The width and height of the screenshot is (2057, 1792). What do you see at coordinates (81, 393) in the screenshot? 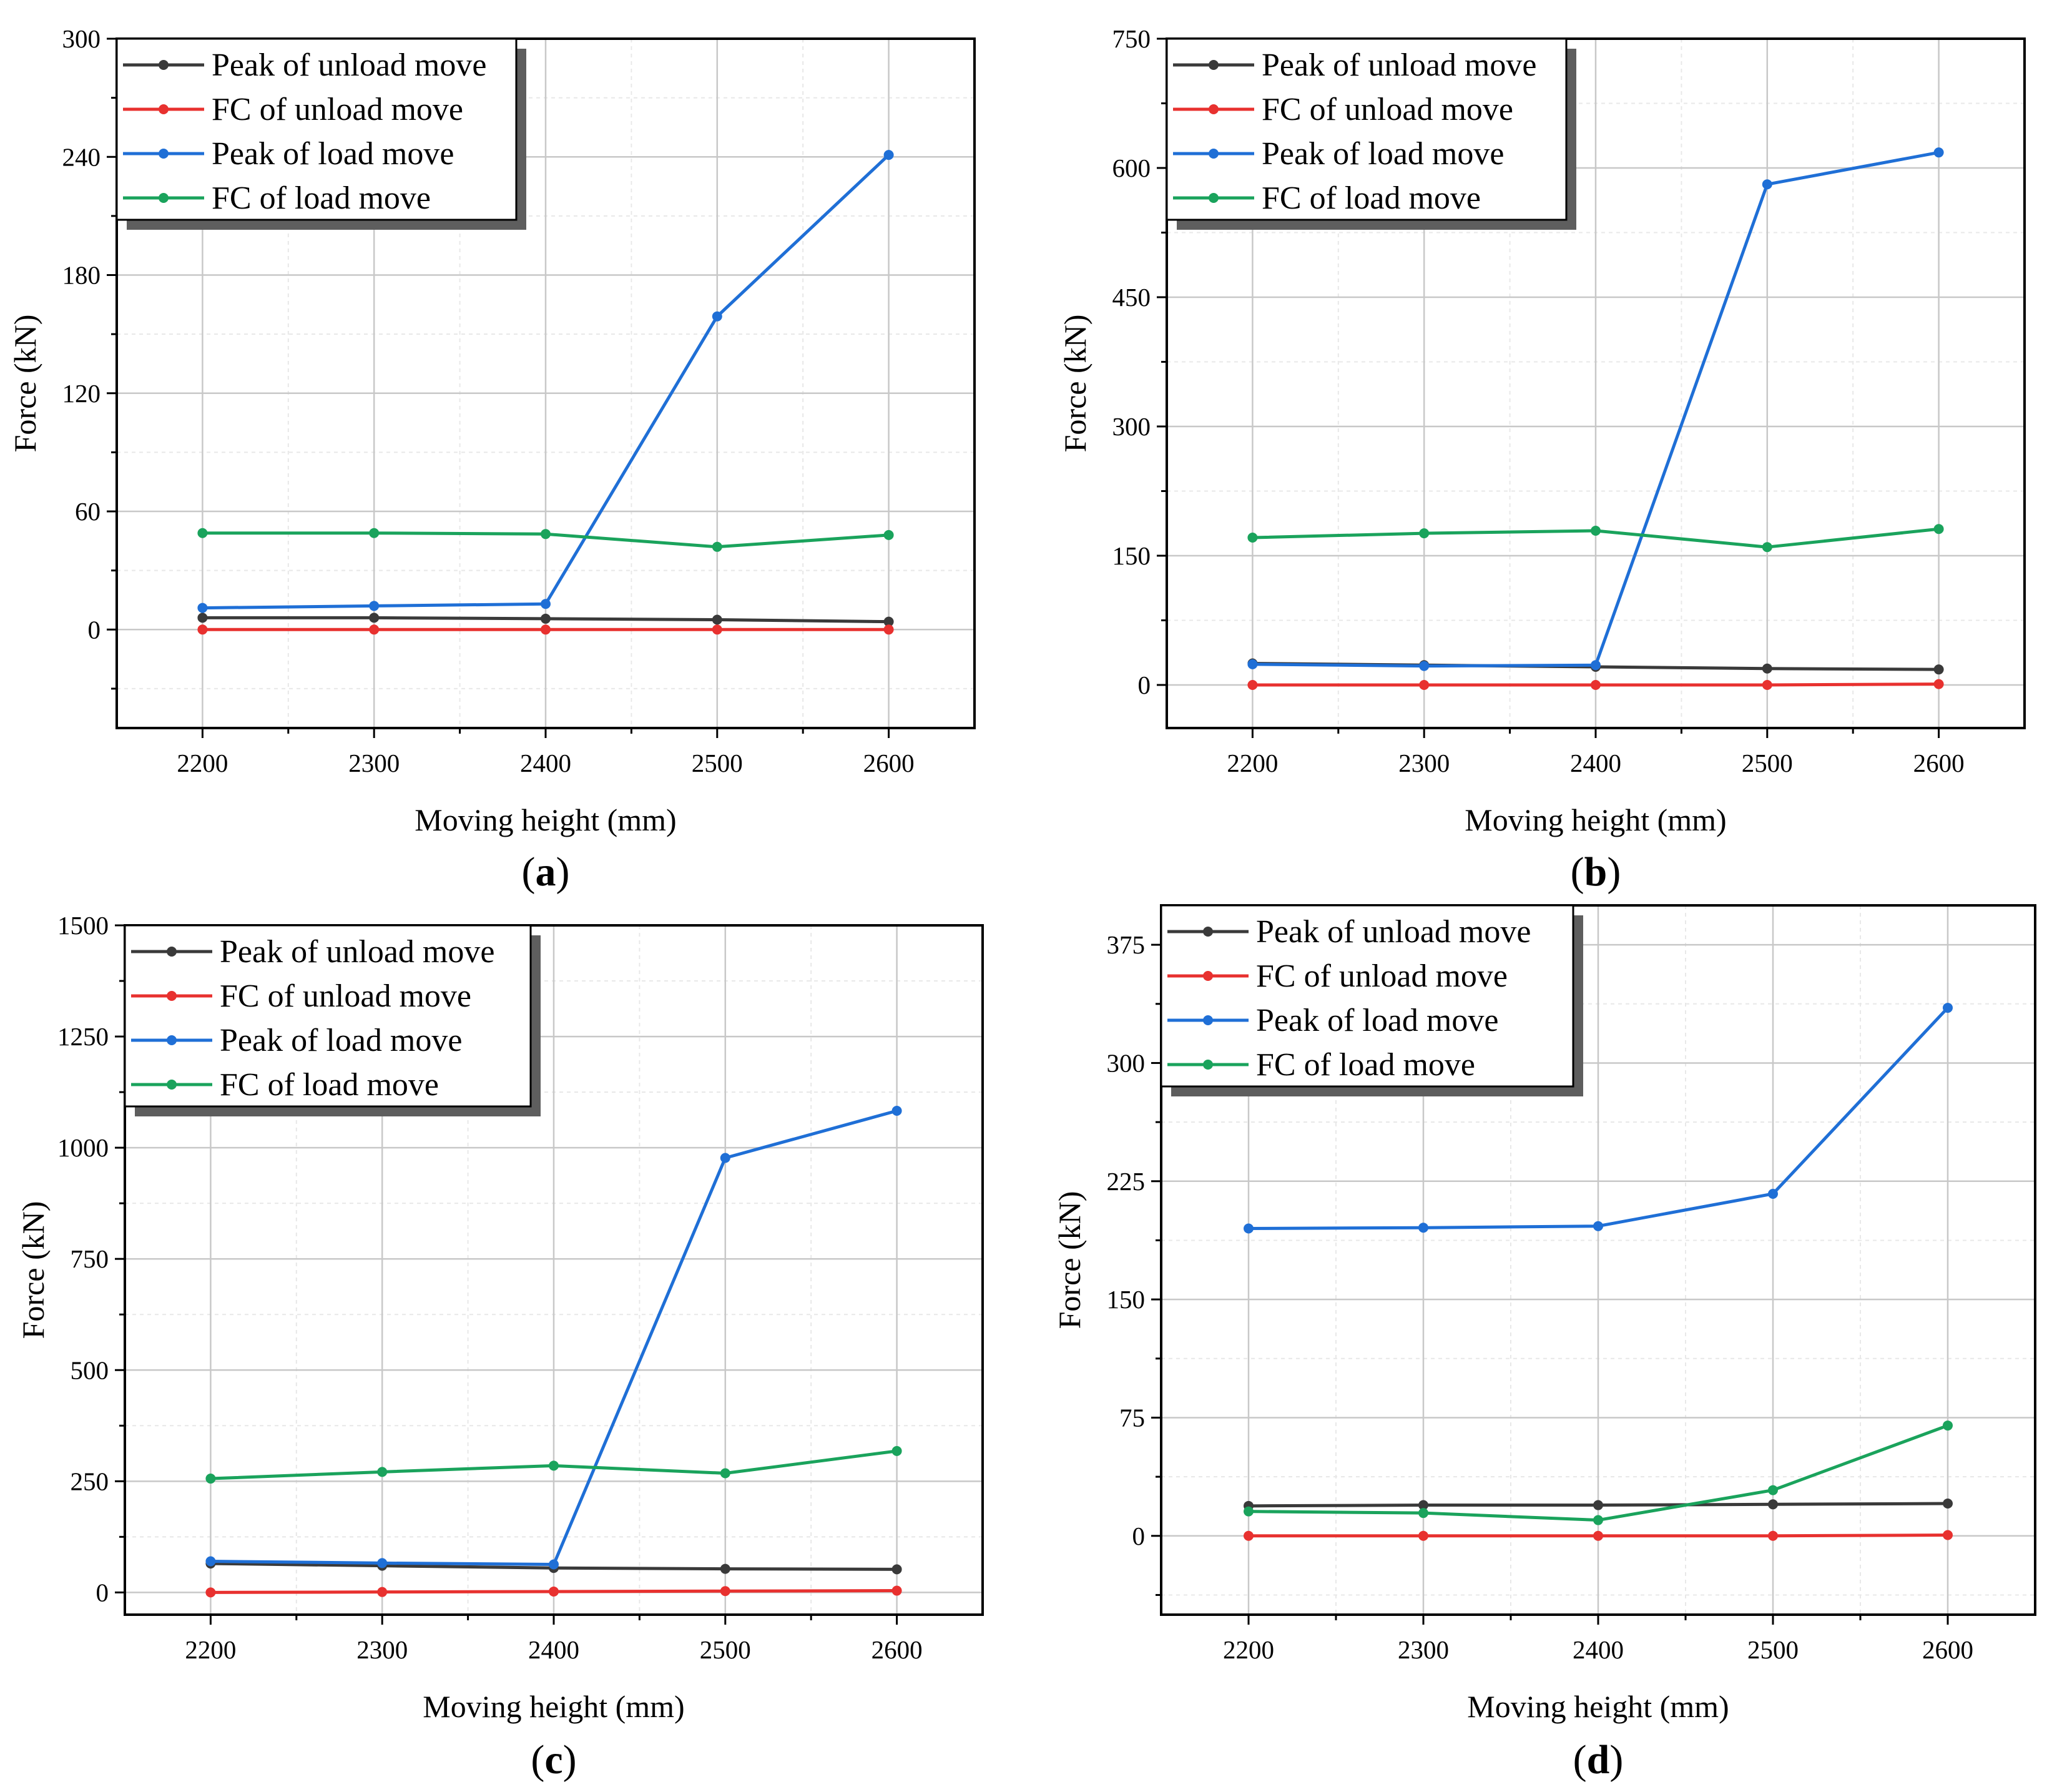
I see `y-tick-label: 120` at bounding box center [81, 393].